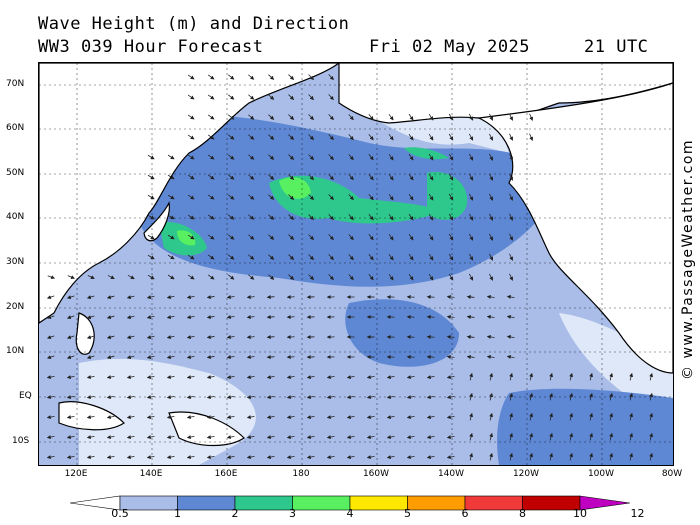 This screenshot has height=525, width=700. I want to click on legend-label: 12, so click(637, 513).